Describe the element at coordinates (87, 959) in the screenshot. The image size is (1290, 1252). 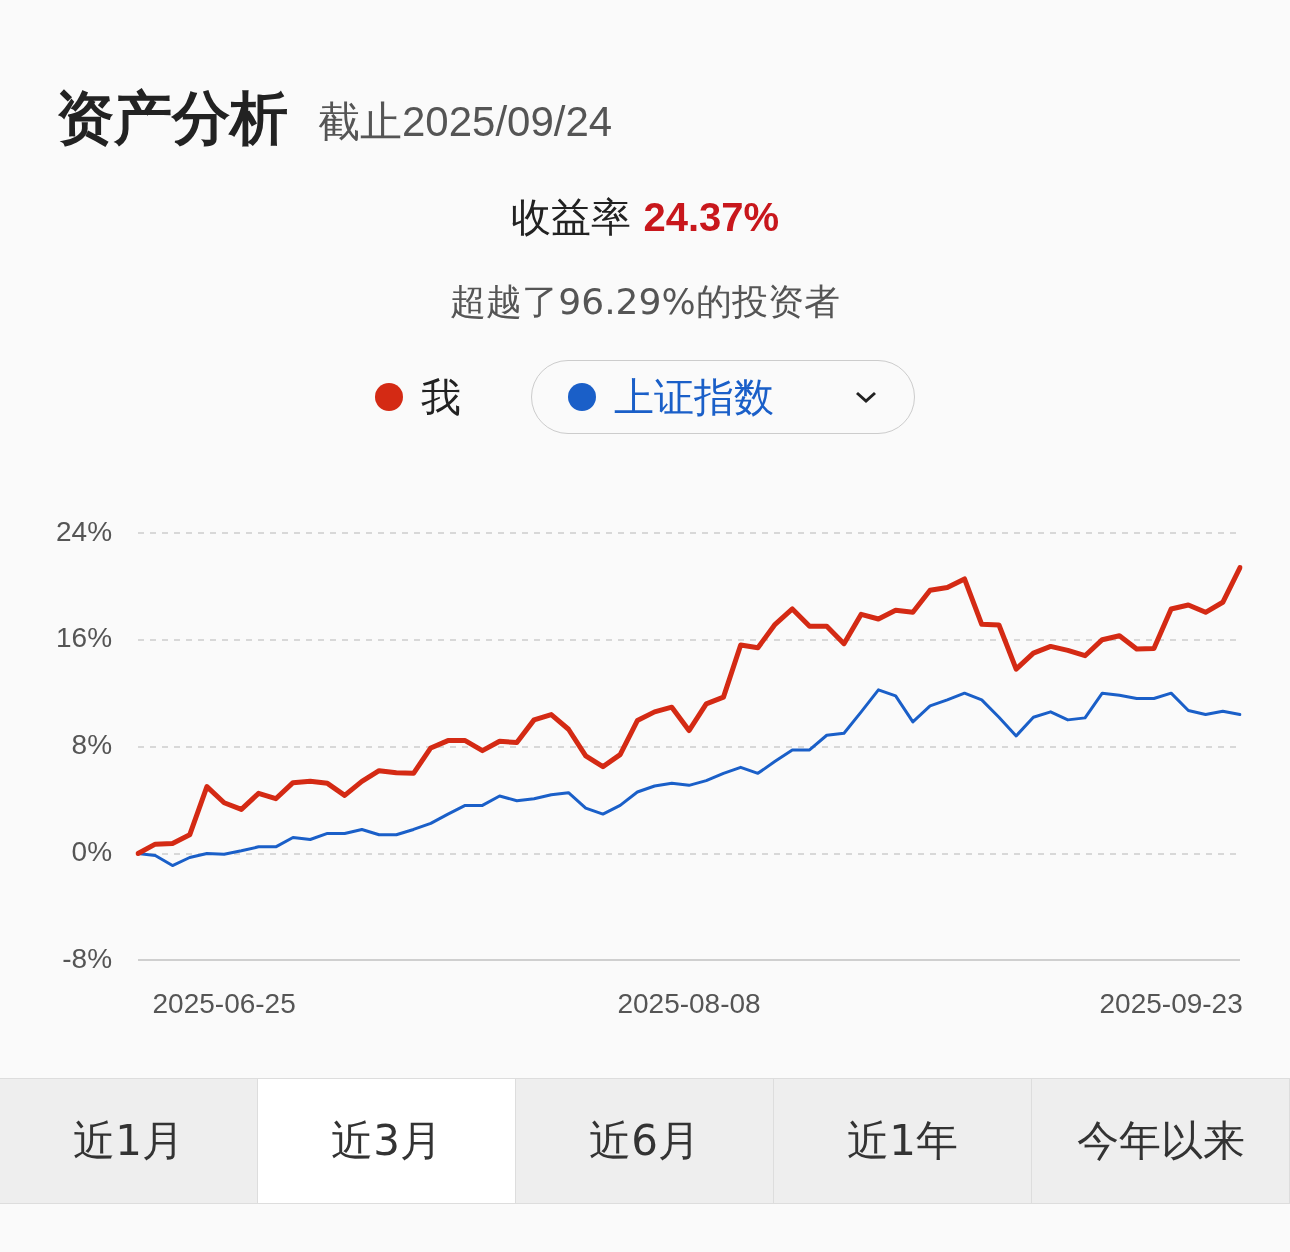
I see `y-tick-label: -8%` at that location.